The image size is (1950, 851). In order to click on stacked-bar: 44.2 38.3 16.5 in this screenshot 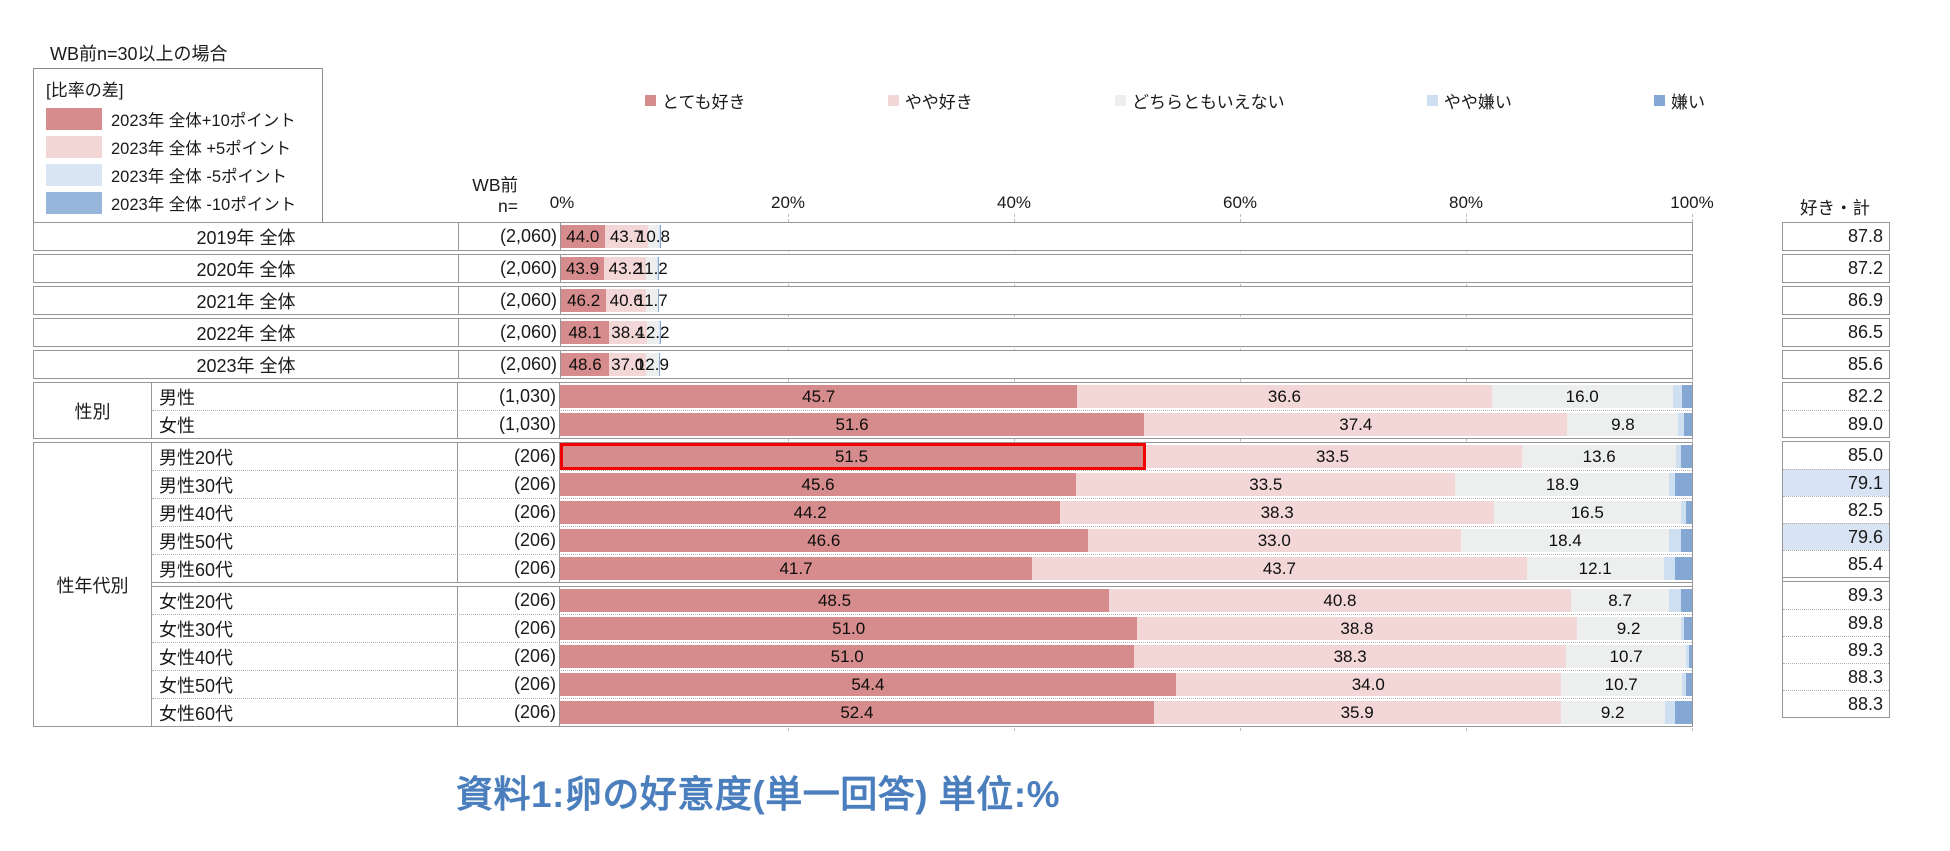, I will do `click(1126, 512)`.